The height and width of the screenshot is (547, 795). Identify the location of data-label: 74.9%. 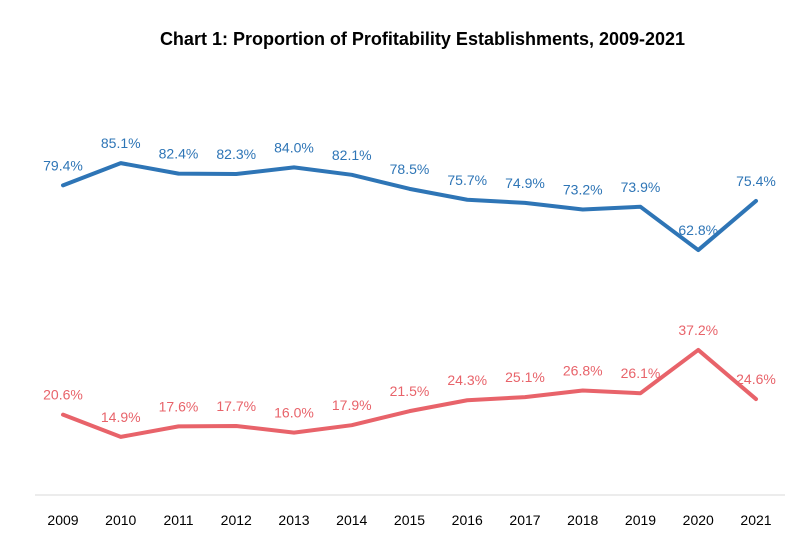
(525, 183).